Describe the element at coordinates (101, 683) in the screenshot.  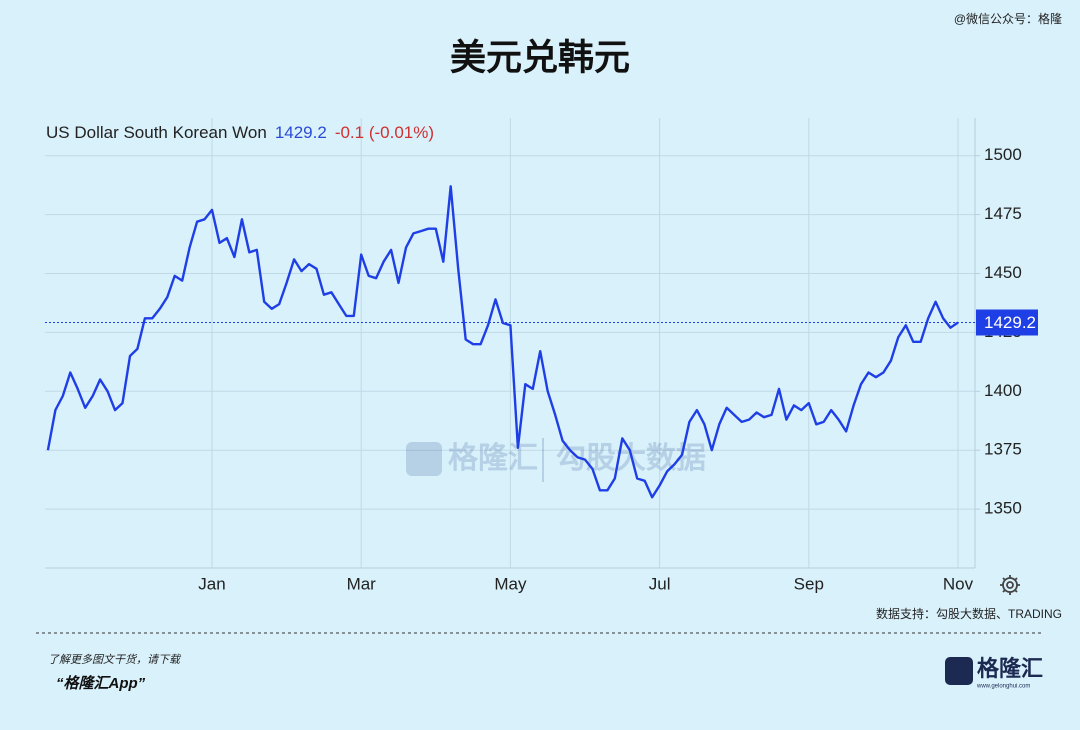
I see `footer-app: “格隆汇App”` at that location.